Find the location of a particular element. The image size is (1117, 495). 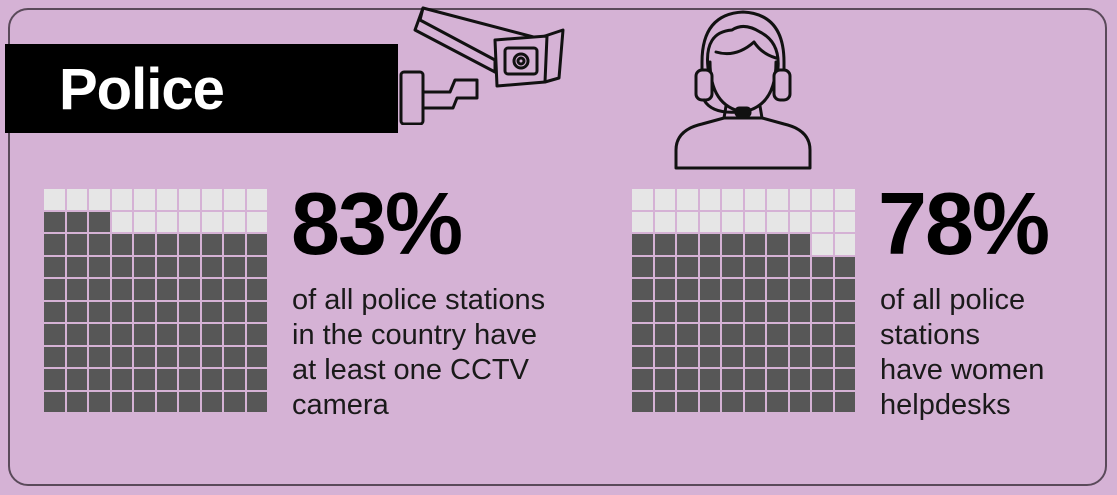

title-banner: Police is located at coordinates (201, 88).